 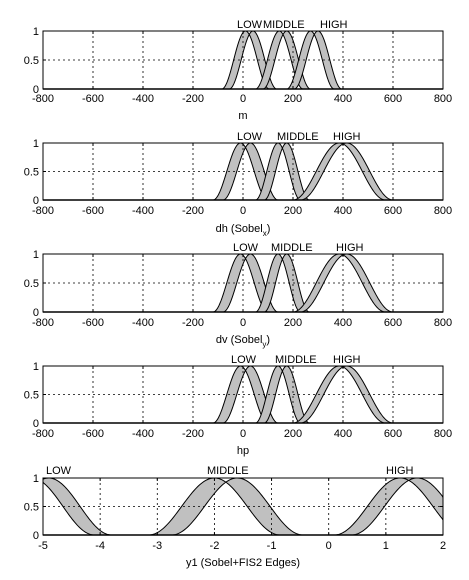 What do you see at coordinates (243, 563) in the screenshot?
I see `x-axis-label: y1 (Sobel+FIS2 Edges)` at bounding box center [243, 563].